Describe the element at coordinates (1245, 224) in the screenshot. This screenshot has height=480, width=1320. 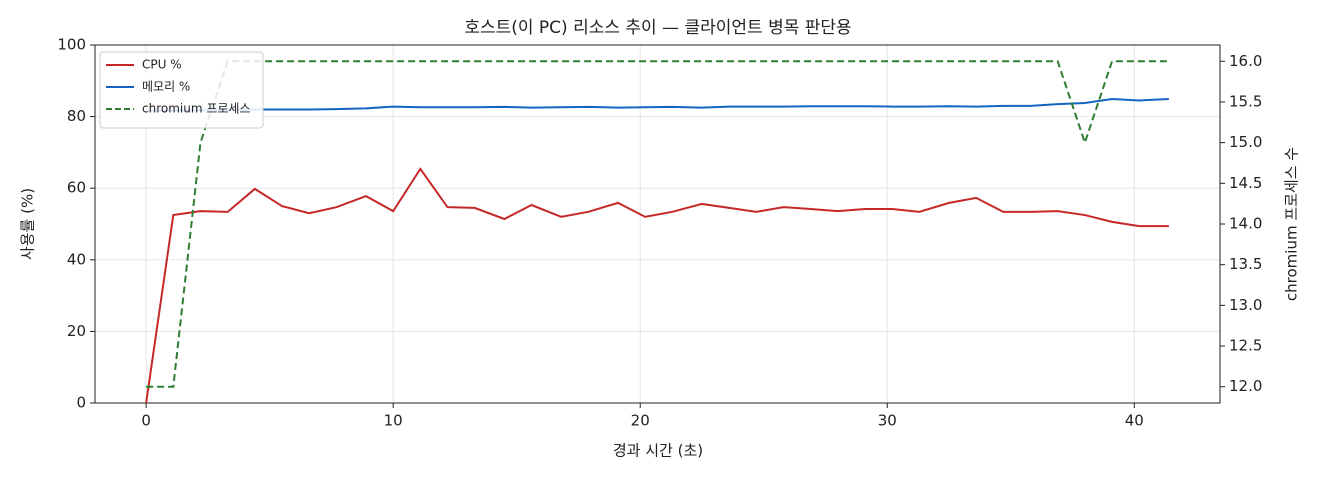
I see `y2-tick-label: 14.0` at that location.